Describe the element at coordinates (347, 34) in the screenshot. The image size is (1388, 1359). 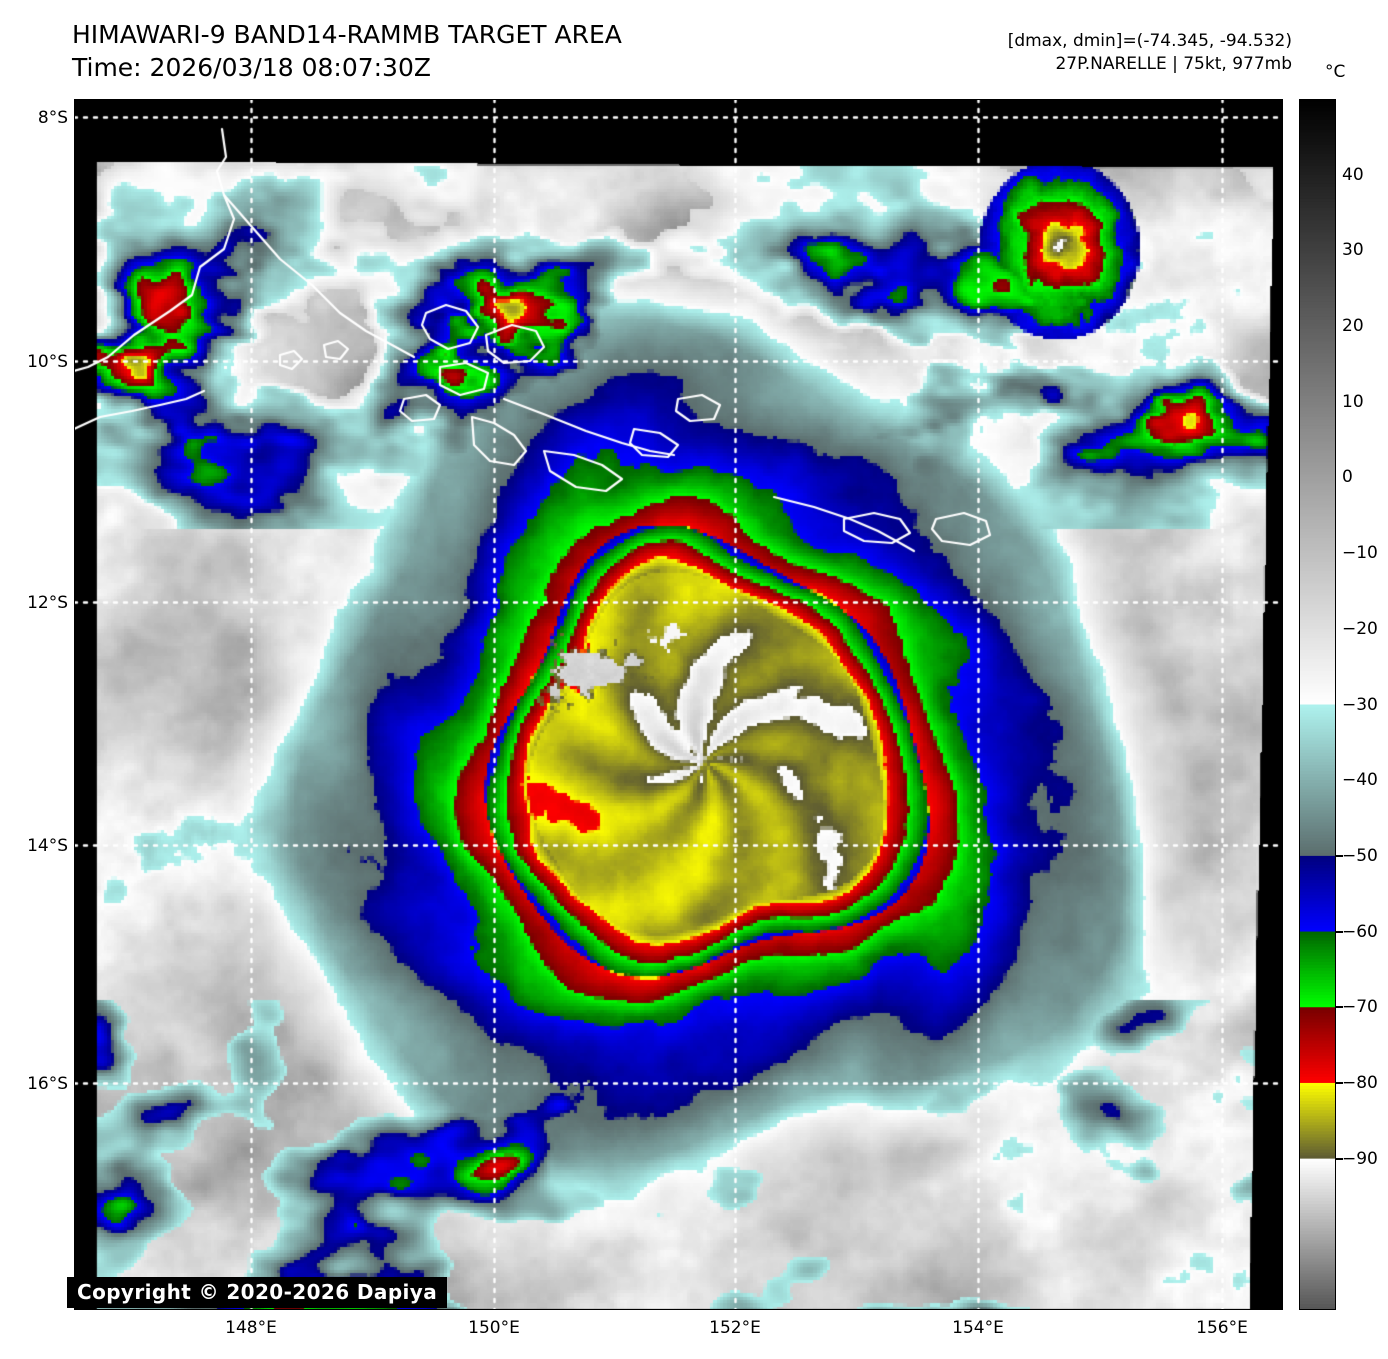
I see `page-title: HIMAWARI-9 BAND14-RAMMB TARGET AREA` at that location.